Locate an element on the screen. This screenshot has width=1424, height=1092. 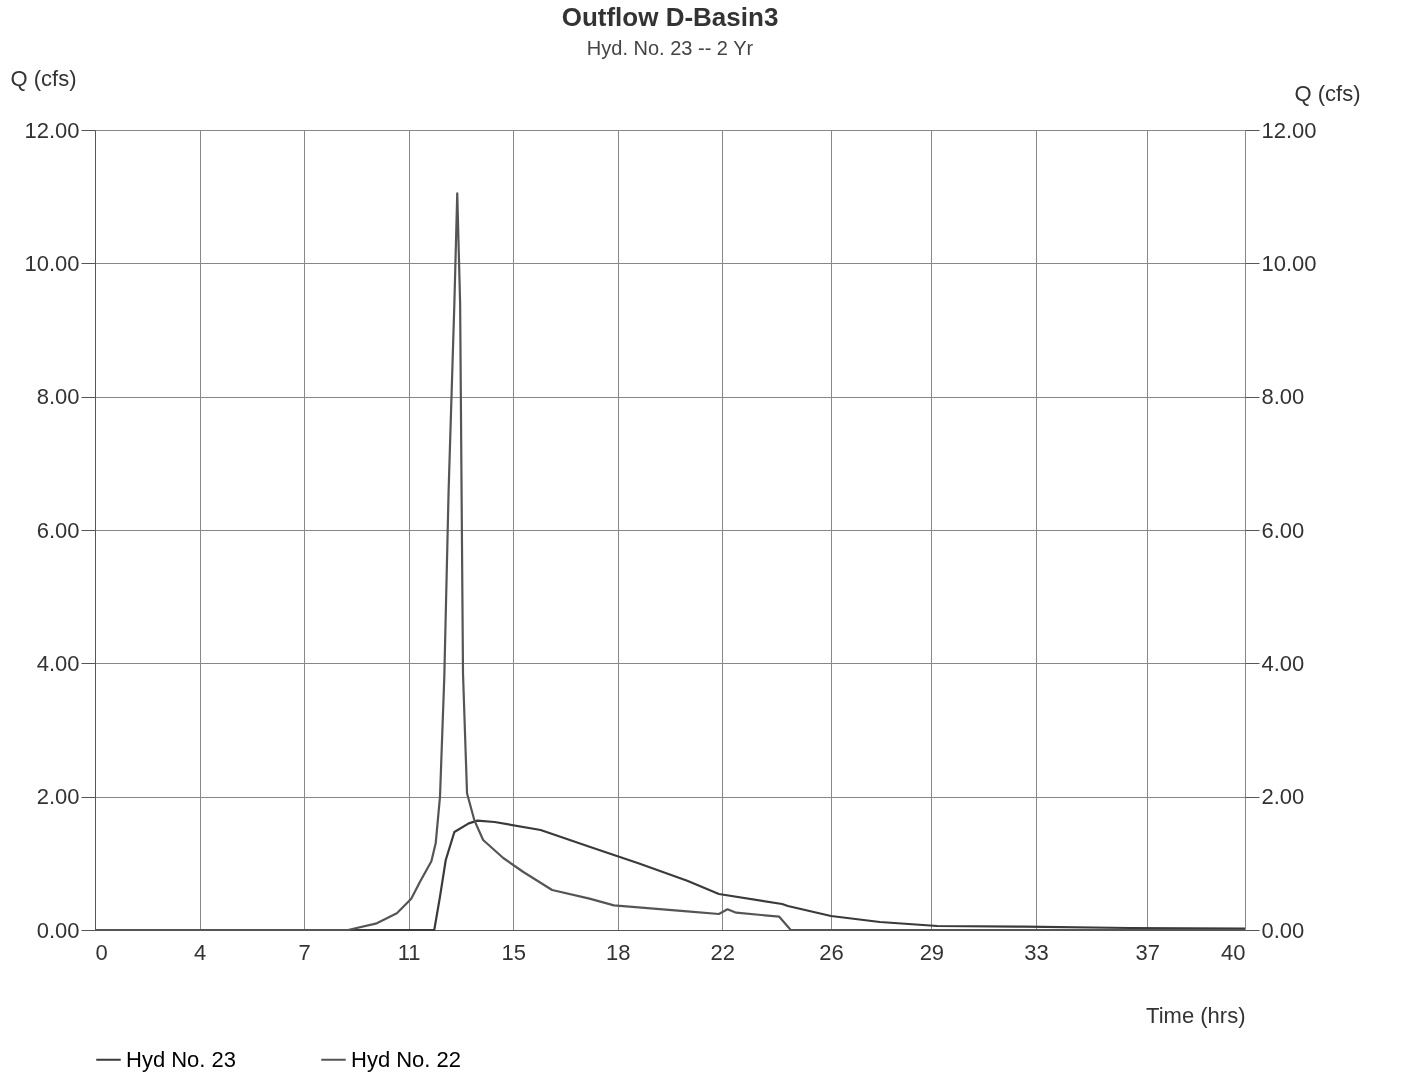
y-tick-label: 0.00 is located at coordinates (58, 930).